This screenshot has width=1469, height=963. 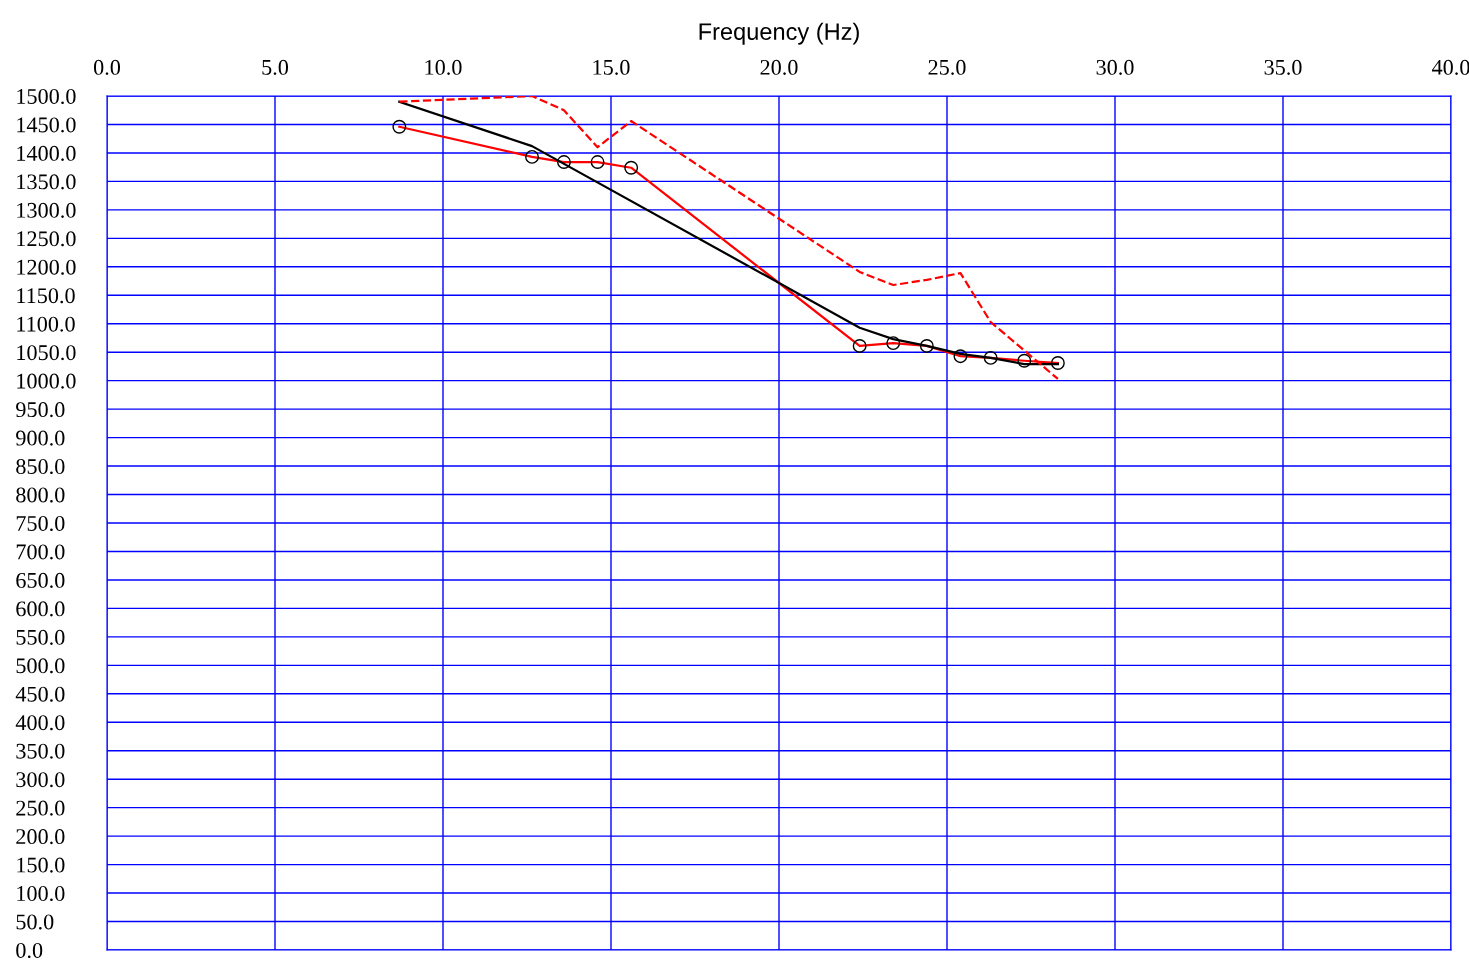 What do you see at coordinates (40, 808) in the screenshot?
I see `y-tick-label: 250.0` at bounding box center [40, 808].